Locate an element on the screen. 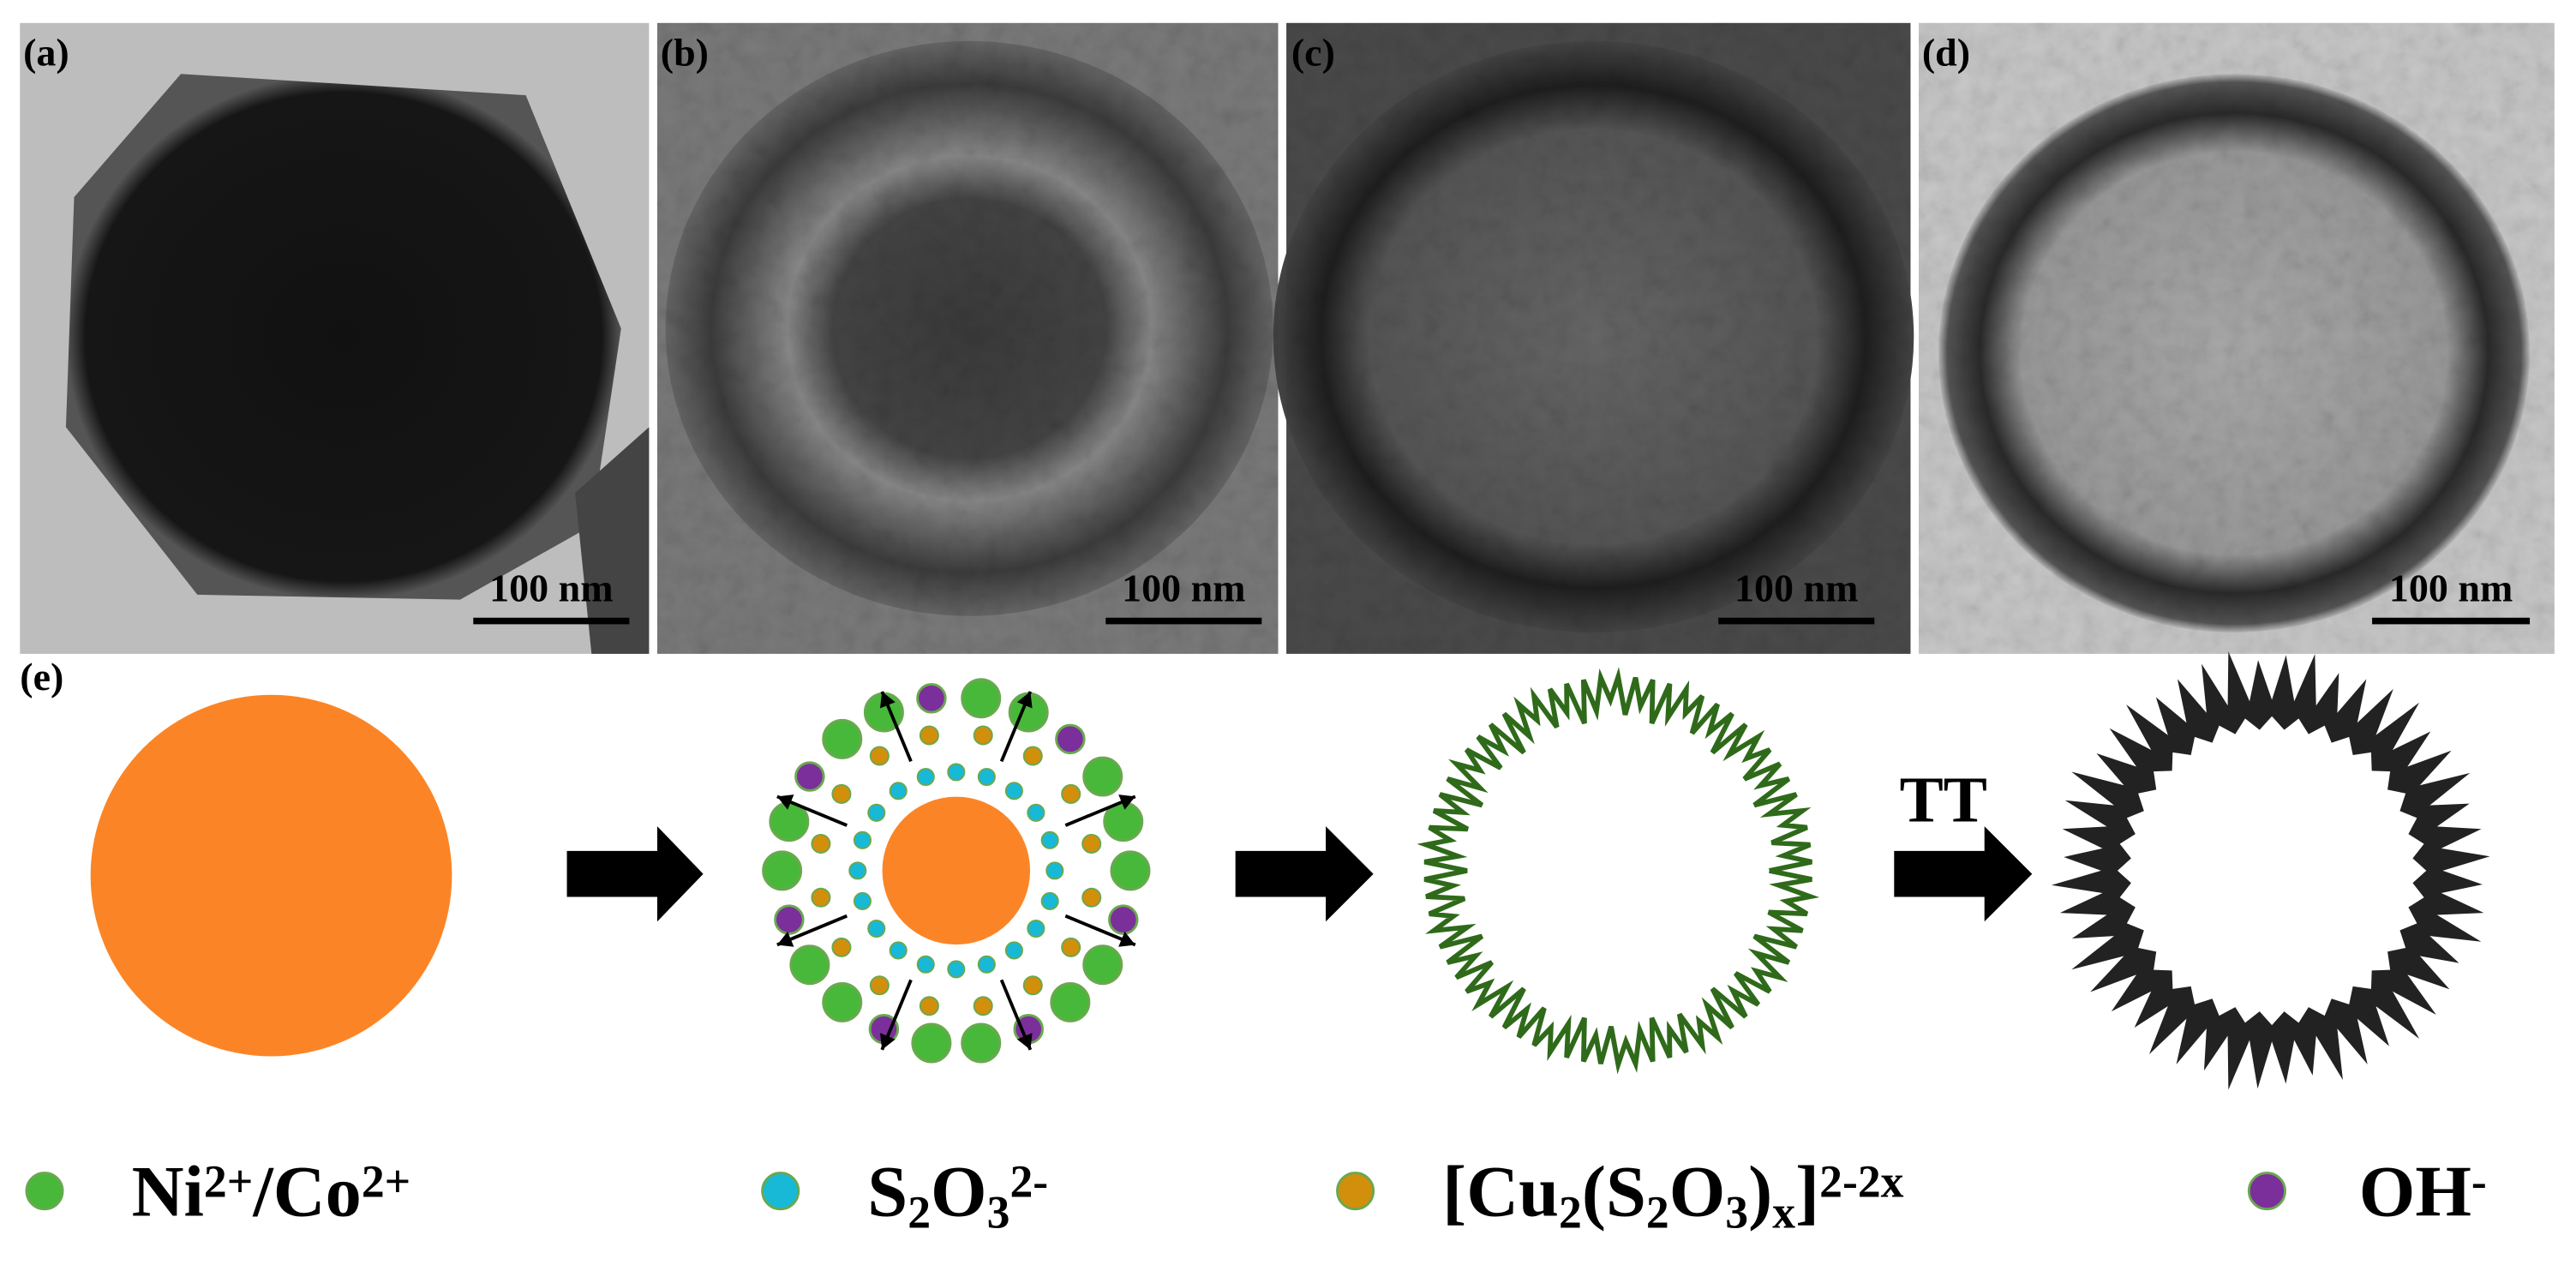 The image size is (2576, 1283). panel-label: (a) is located at coordinates (46, 53).